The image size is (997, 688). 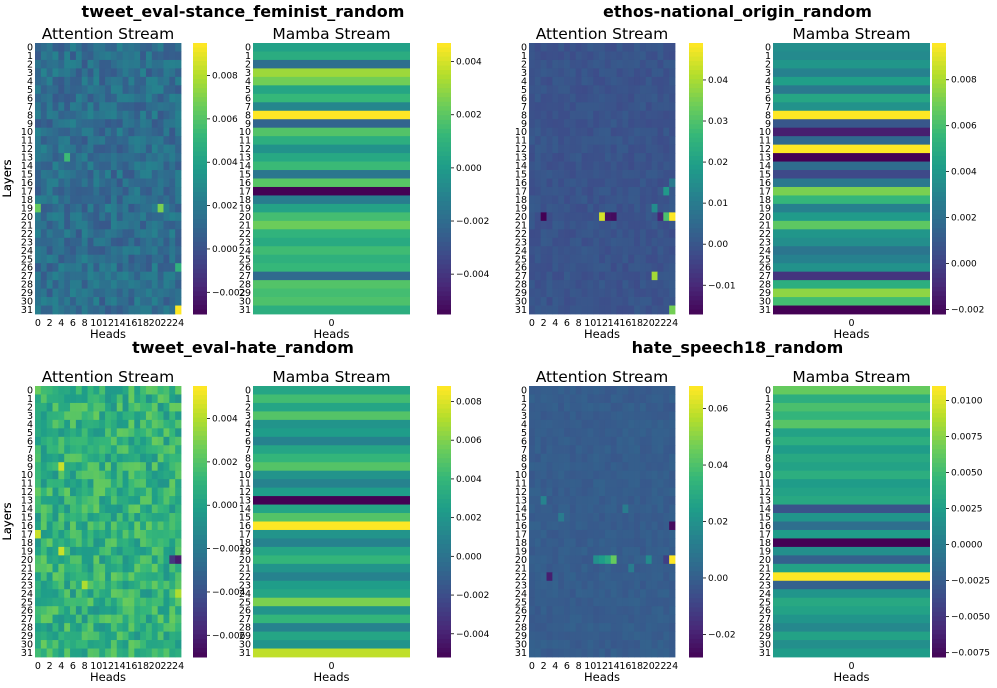 I want to click on panel-4-mamba-band, so click(x=851, y=475).